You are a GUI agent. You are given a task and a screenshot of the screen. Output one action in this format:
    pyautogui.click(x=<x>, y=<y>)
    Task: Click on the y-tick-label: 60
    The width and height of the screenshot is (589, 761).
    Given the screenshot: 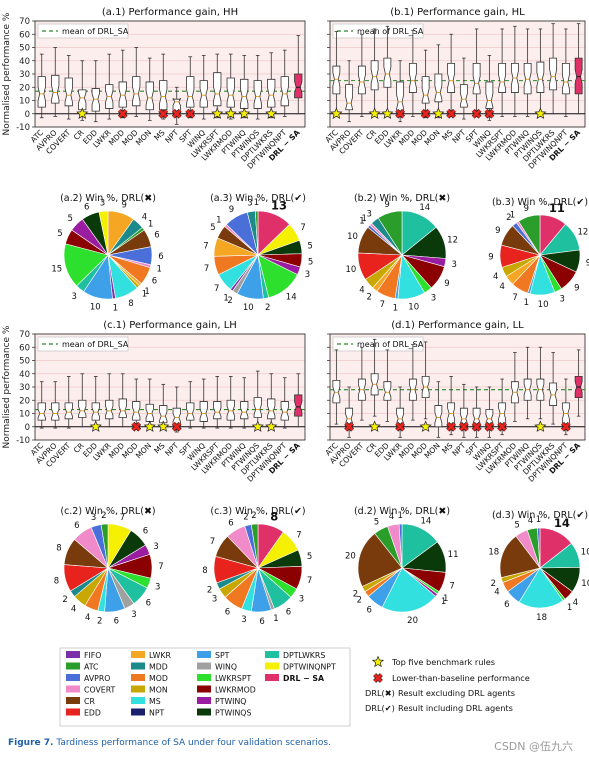 What is the action you would take?
    pyautogui.click(x=24, y=35)
    